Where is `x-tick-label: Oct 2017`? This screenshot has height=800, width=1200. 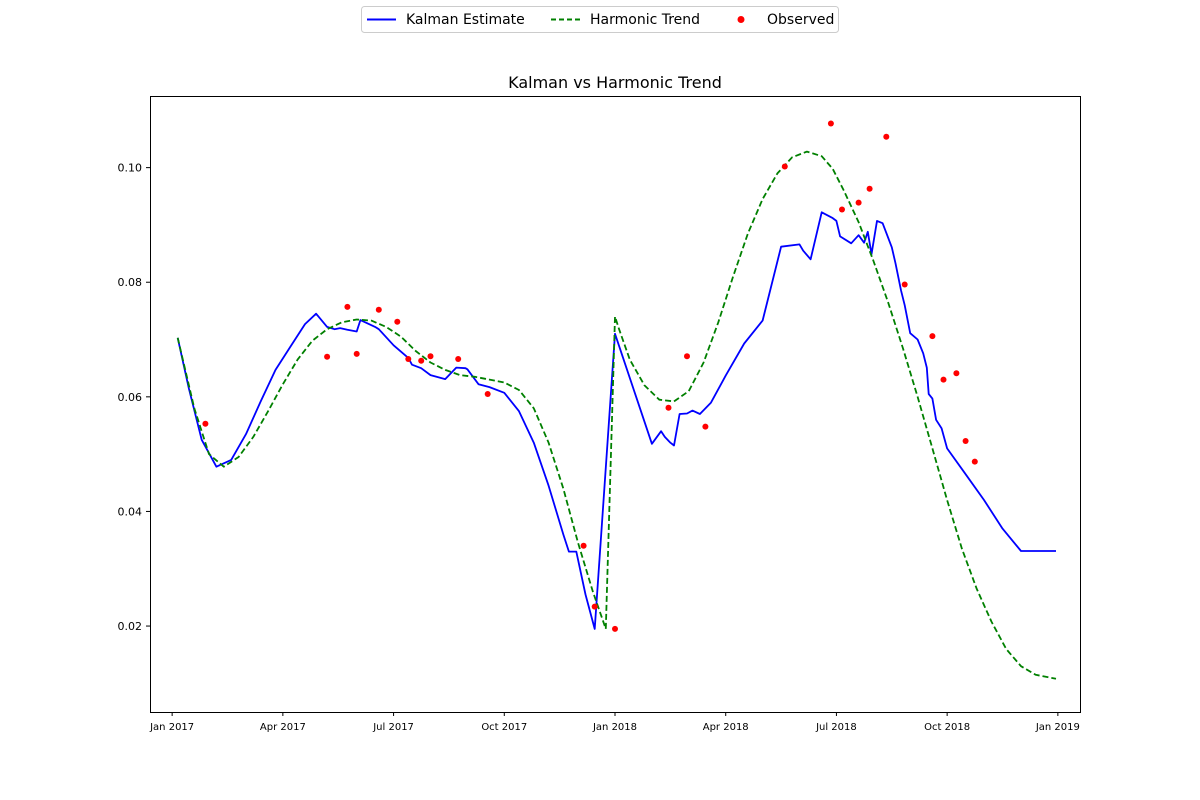 x-tick-label: Oct 2017 is located at coordinates (504, 727).